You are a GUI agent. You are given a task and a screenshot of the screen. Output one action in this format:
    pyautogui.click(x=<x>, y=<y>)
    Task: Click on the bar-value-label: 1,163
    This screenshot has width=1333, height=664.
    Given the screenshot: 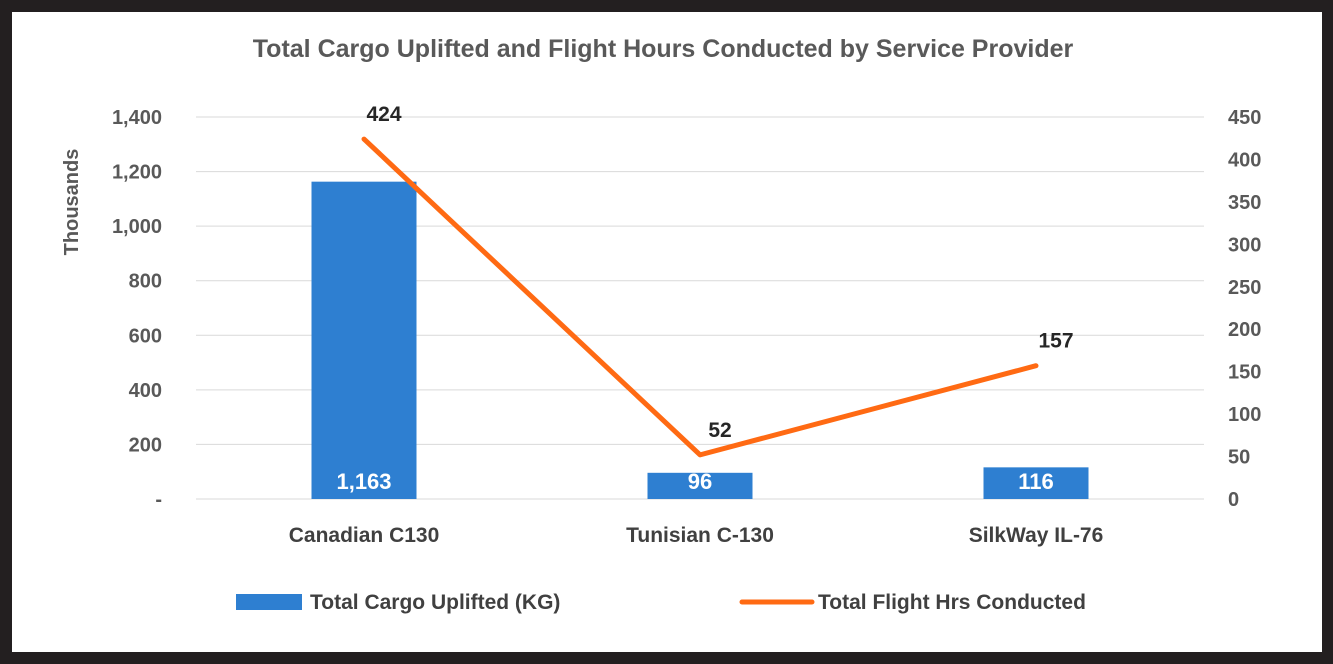 What is the action you would take?
    pyautogui.click(x=363, y=481)
    